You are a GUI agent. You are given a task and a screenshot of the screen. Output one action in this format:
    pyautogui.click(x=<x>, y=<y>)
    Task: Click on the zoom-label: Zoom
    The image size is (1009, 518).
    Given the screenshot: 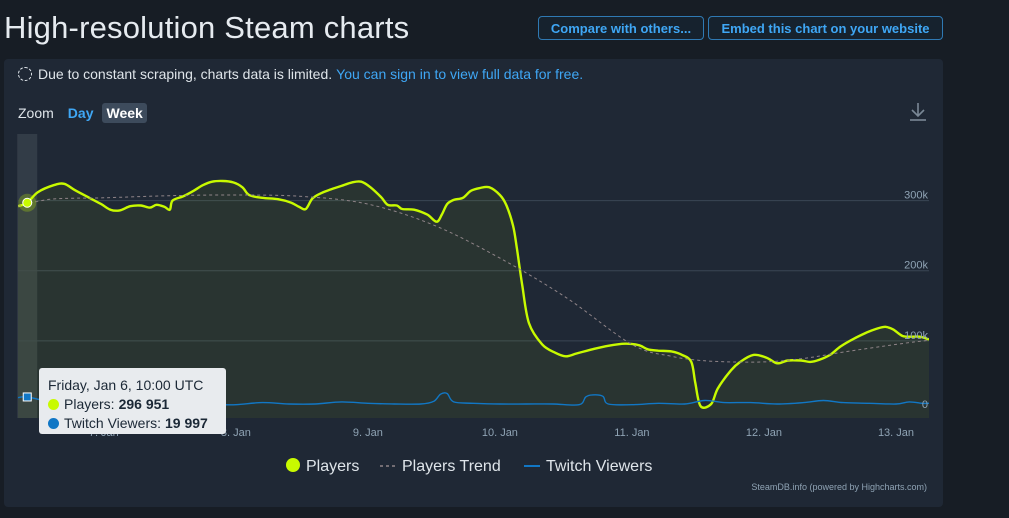 What is the action you would take?
    pyautogui.click(x=36, y=113)
    